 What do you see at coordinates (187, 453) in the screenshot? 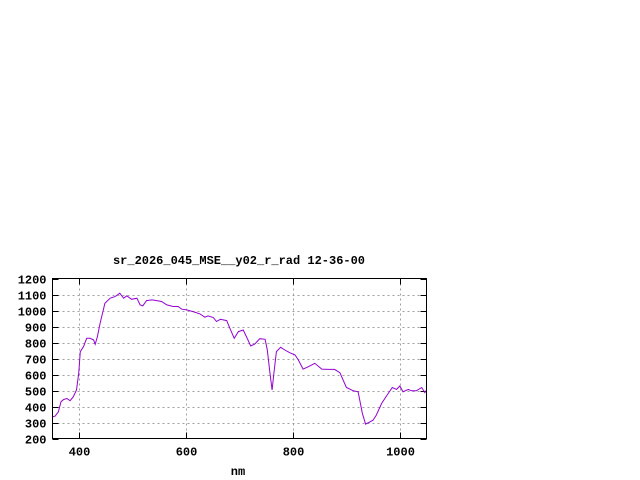
I see `x-tick-label: 600` at bounding box center [187, 453].